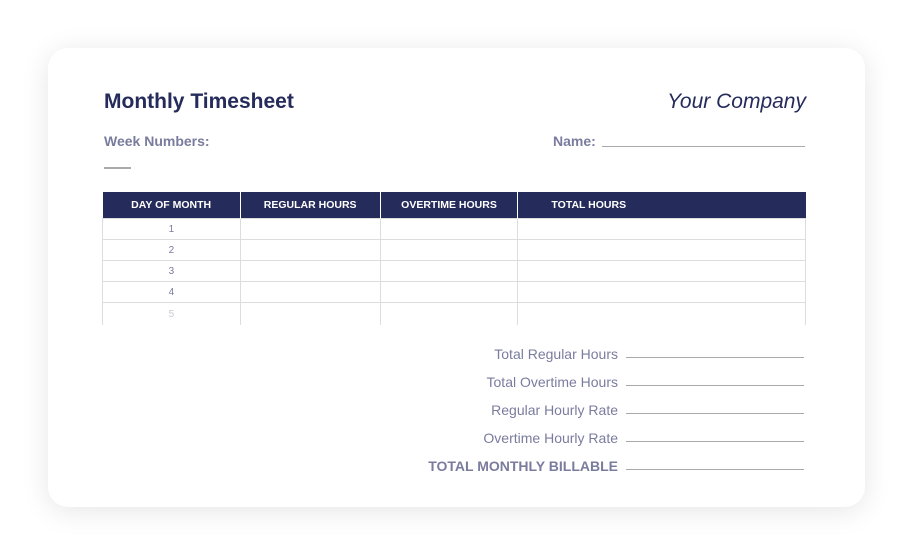  What do you see at coordinates (171, 205) in the screenshot?
I see `column-header: DAY OF MONTH` at bounding box center [171, 205].